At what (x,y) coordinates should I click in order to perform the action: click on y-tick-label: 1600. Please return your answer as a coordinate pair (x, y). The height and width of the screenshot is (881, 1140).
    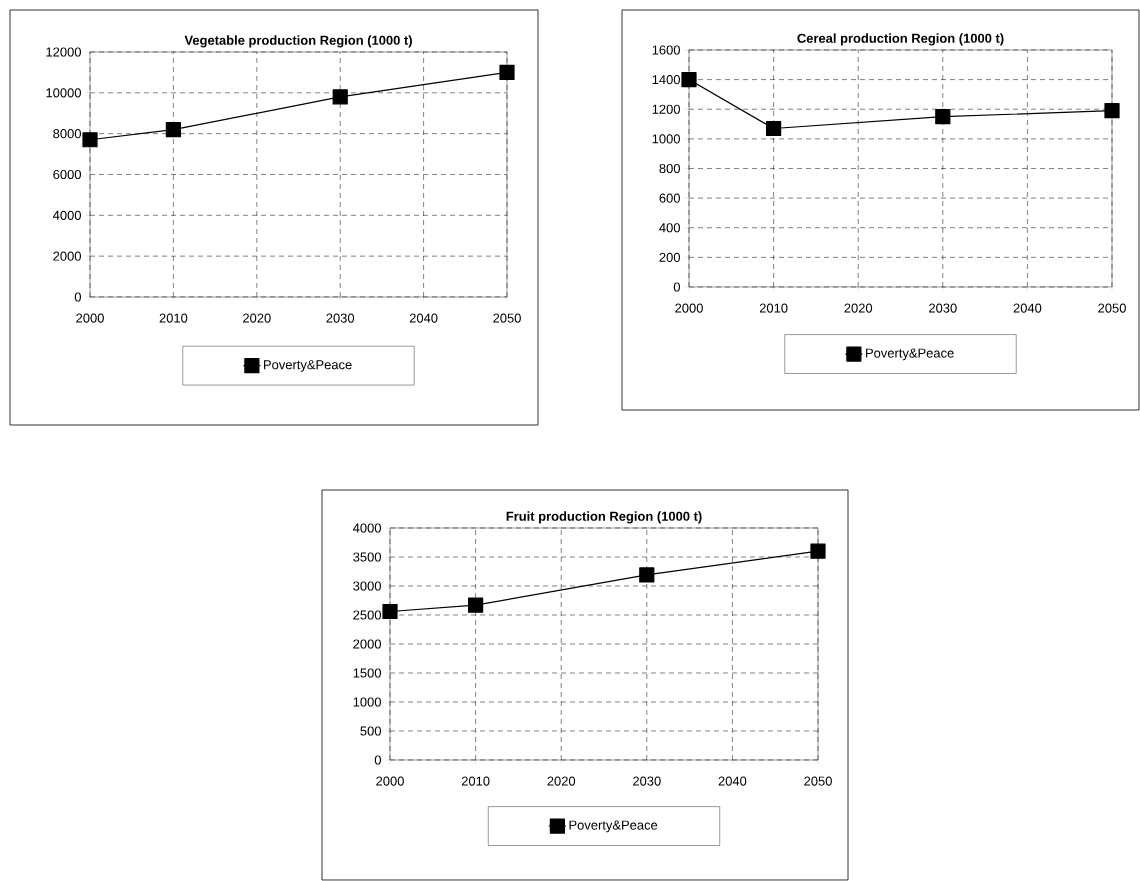
    Looking at the image, I should click on (666, 50).